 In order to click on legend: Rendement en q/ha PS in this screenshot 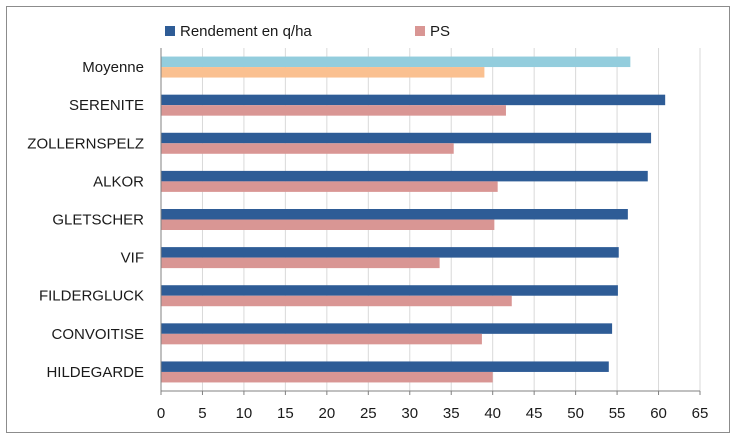, I will do `click(307, 31)`.